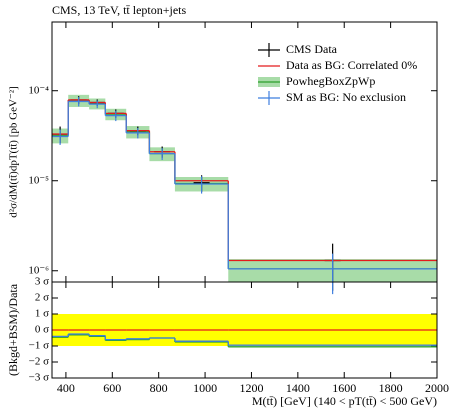 The width and height of the screenshot is (450, 412). What do you see at coordinates (39, 346) in the screenshot?
I see `y-tick-label: −1 σ` at bounding box center [39, 346].